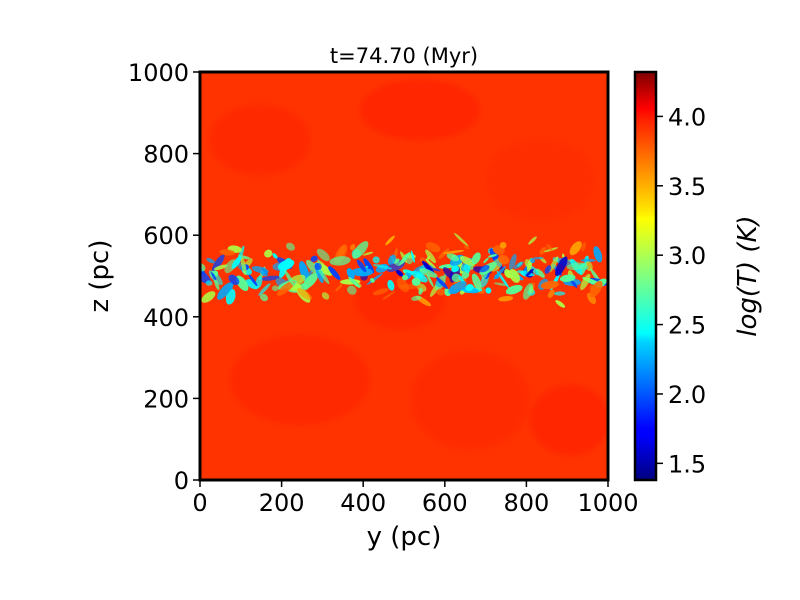  Describe the element at coordinates (404, 56) in the screenshot. I see `chart-title: t=74.70 (Myr)` at that location.